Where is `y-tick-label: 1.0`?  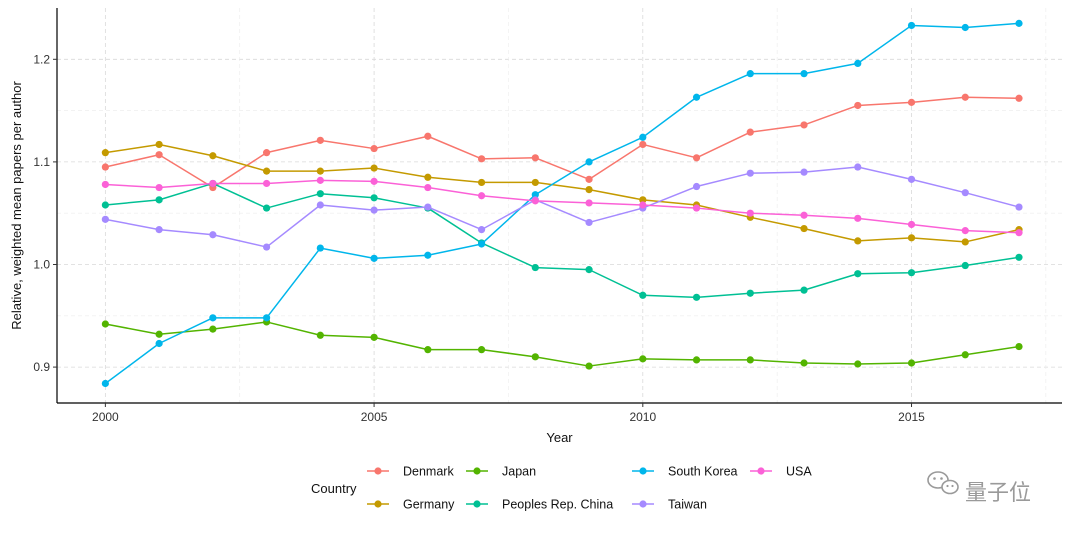 y-tick-label: 1.0 is located at coordinates (41, 264).